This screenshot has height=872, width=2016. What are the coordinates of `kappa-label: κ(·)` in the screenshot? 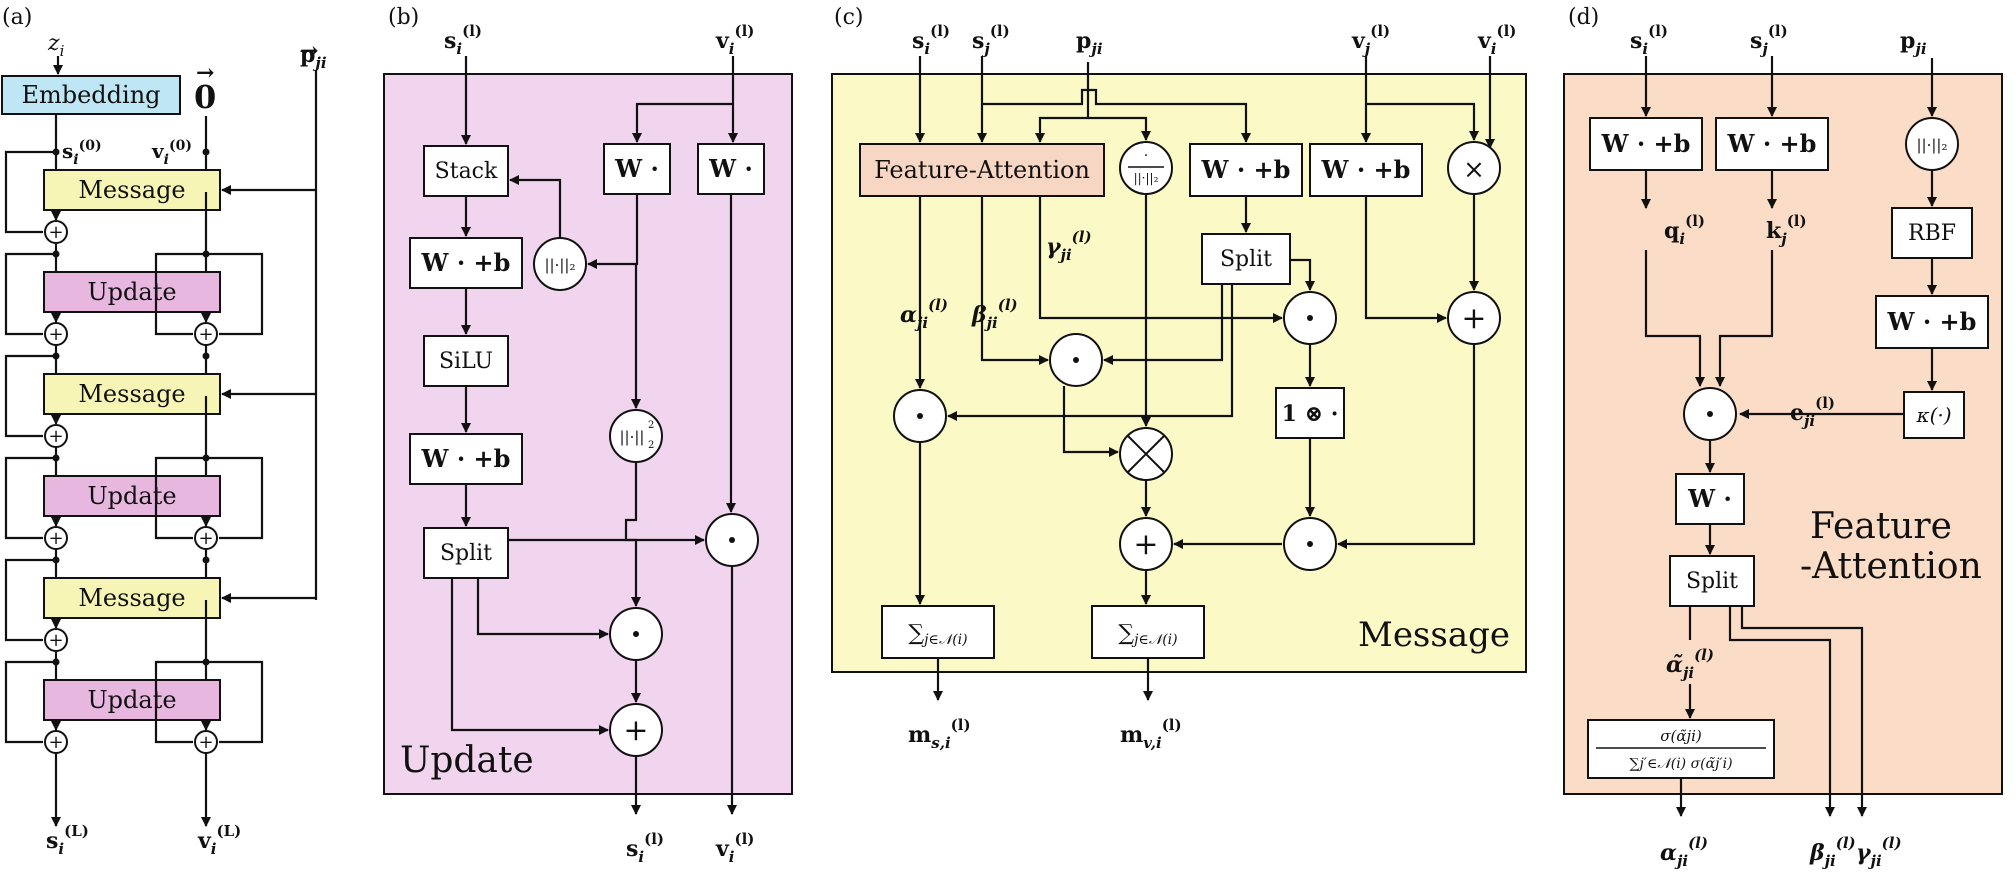 It's located at (1933, 415).